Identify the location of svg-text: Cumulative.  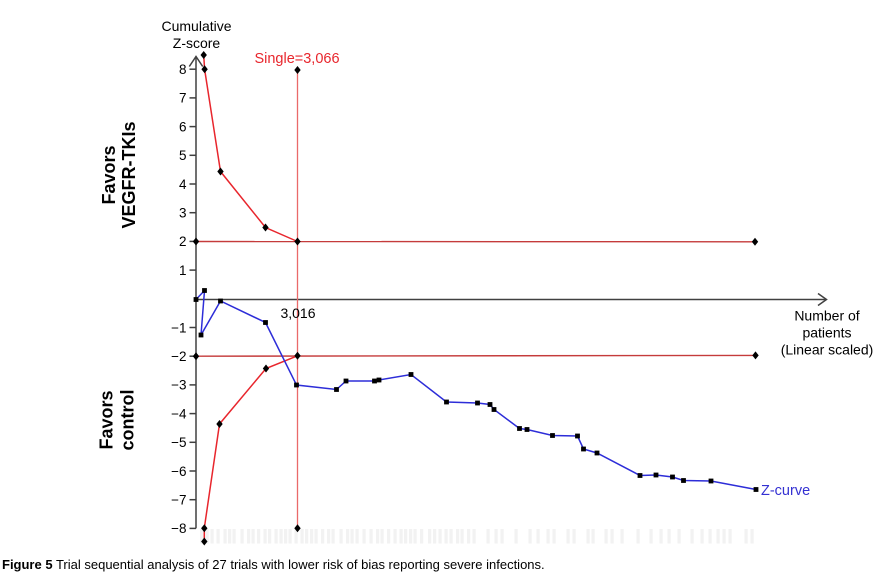
(196, 26).